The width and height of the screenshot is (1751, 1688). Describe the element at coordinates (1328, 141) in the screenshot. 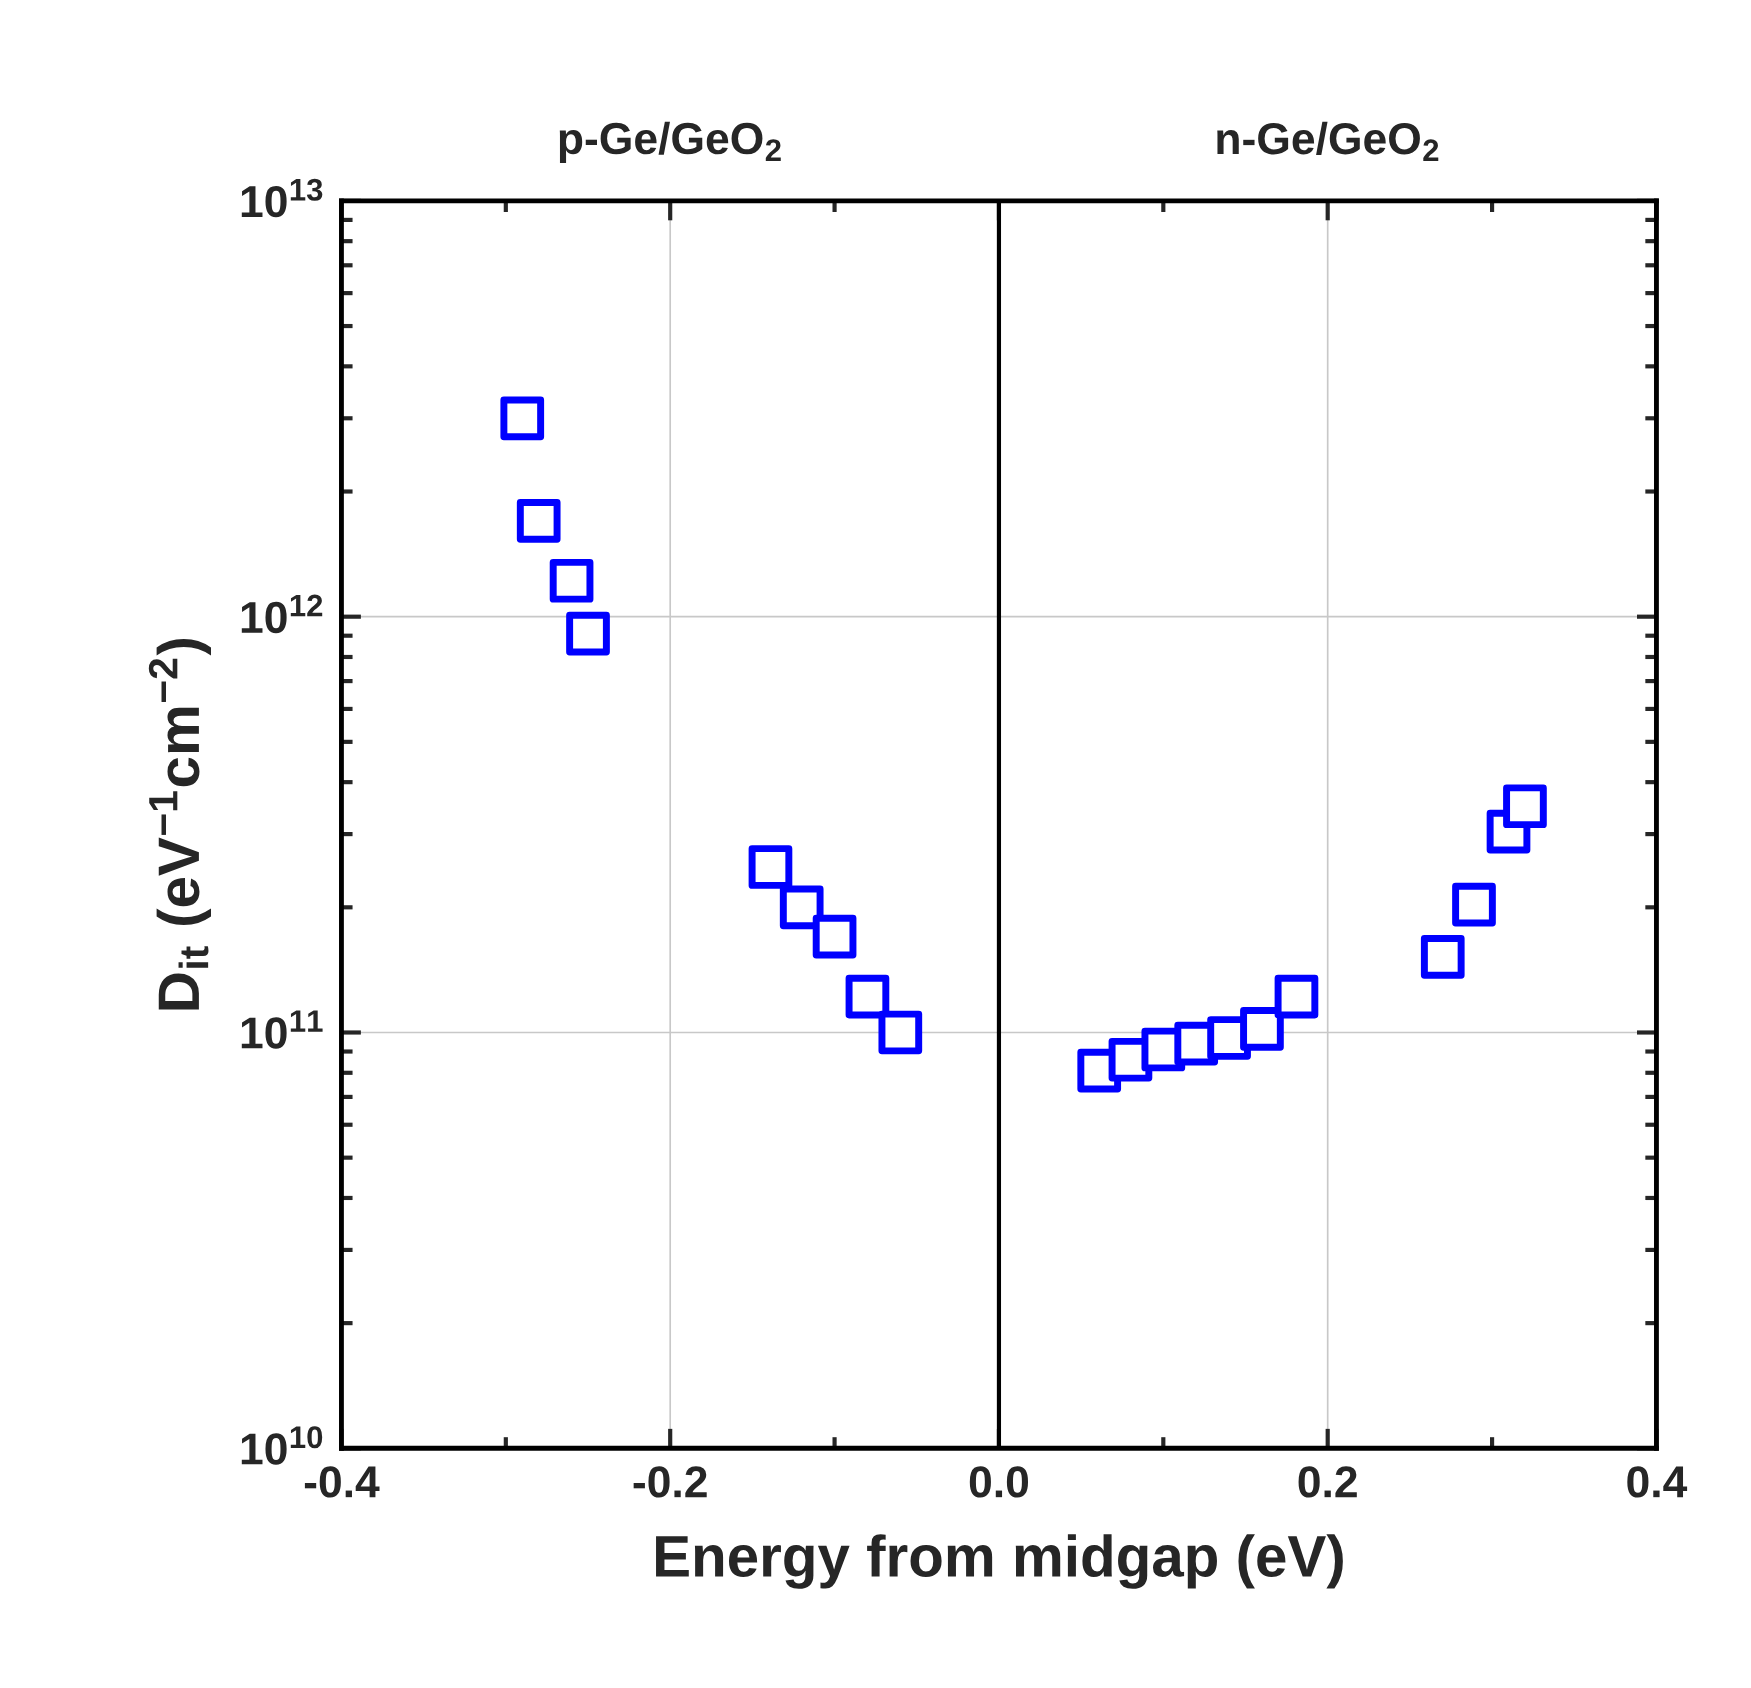

I see `text: n-Ge/GeO$_{2}$` at that location.